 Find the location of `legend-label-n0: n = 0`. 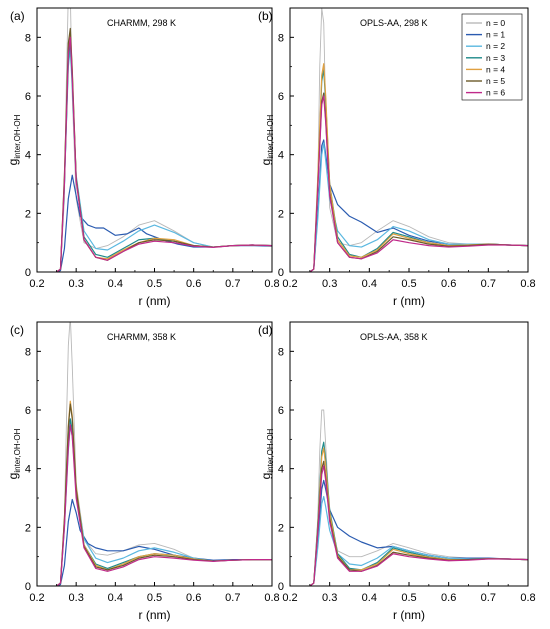

legend-label-n0: n = 0 is located at coordinates (495, 23).